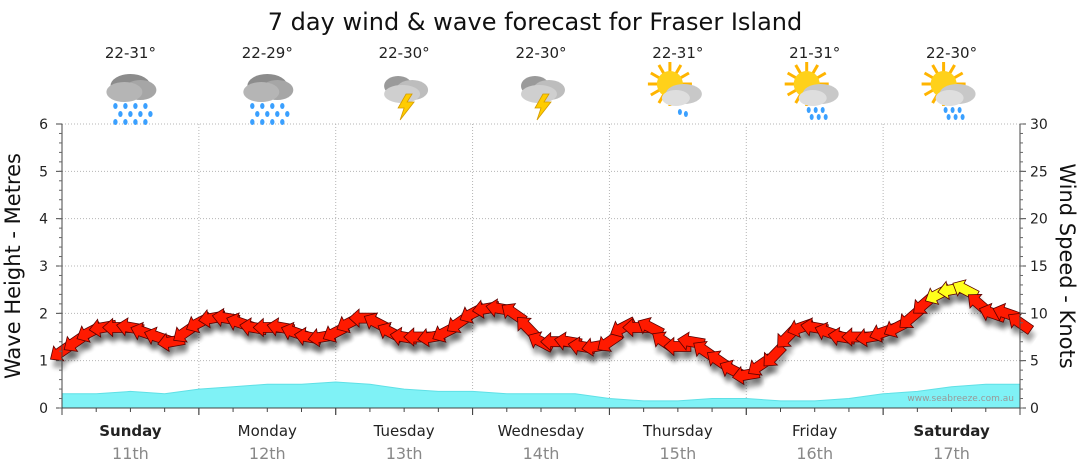 The image size is (1080, 475). Describe the element at coordinates (1039, 267) in the screenshot. I see `right-tick-label: 15` at that location.